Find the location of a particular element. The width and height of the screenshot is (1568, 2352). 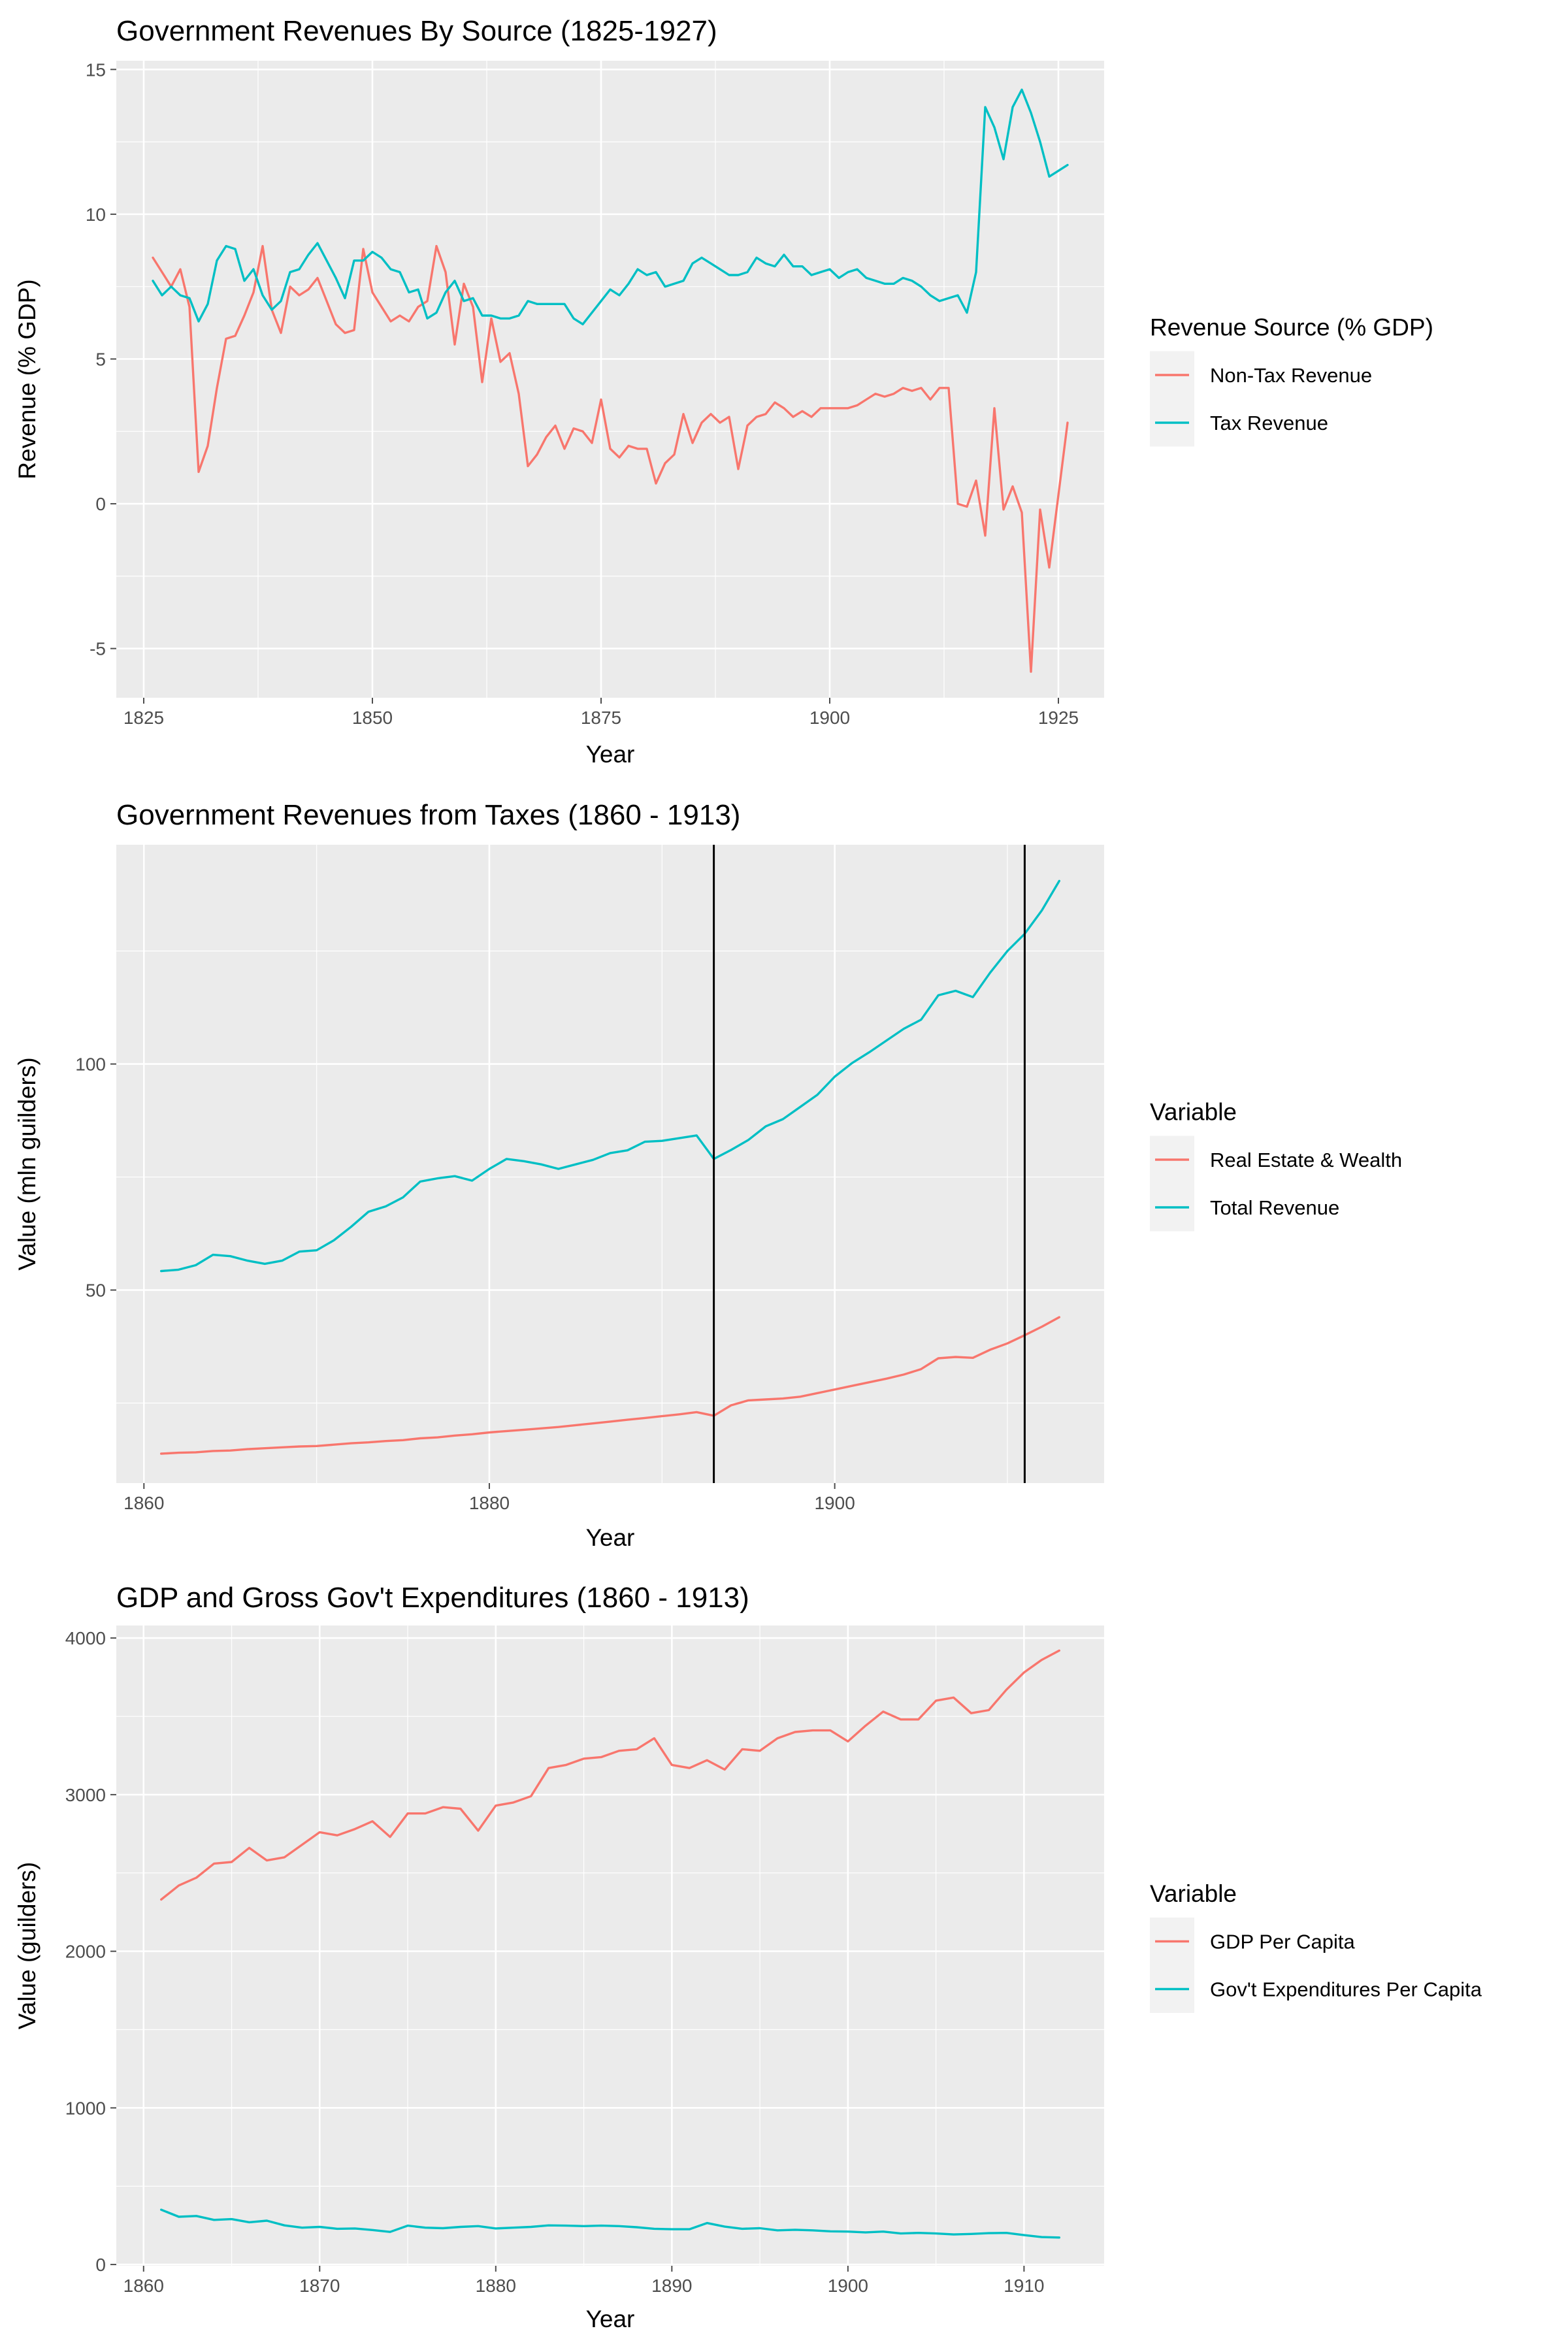

y-tick-label: 4000 is located at coordinates (85, 1638).